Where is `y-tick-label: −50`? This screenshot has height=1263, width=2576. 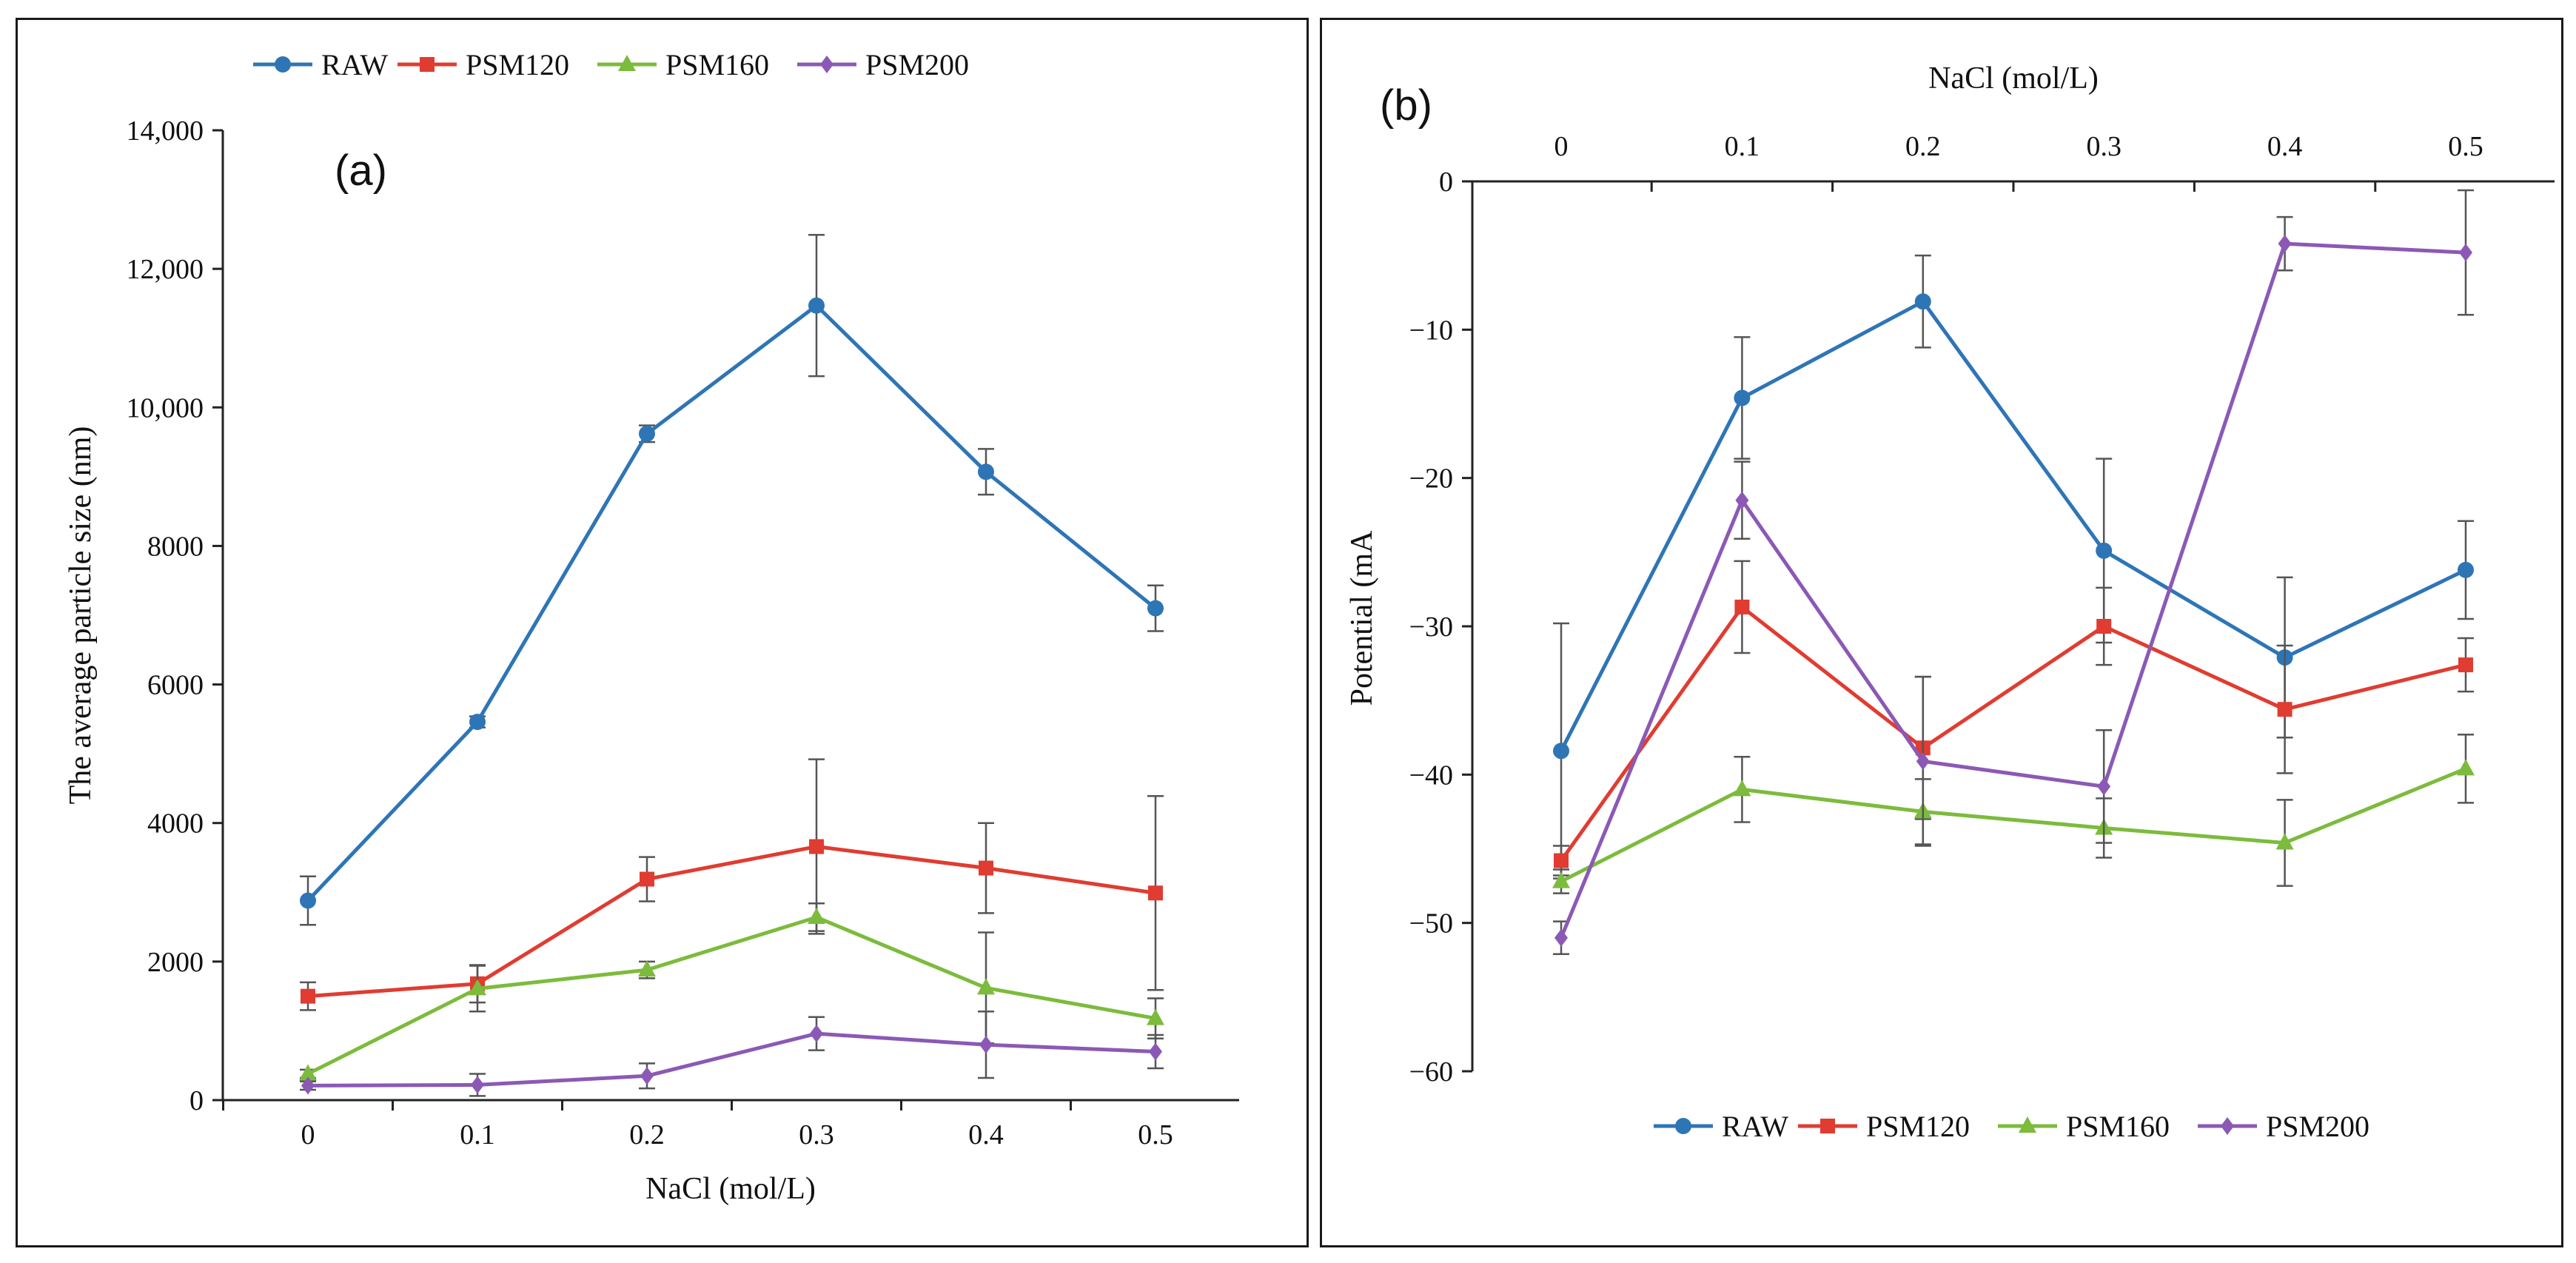 y-tick-label: −50 is located at coordinates (1431, 923).